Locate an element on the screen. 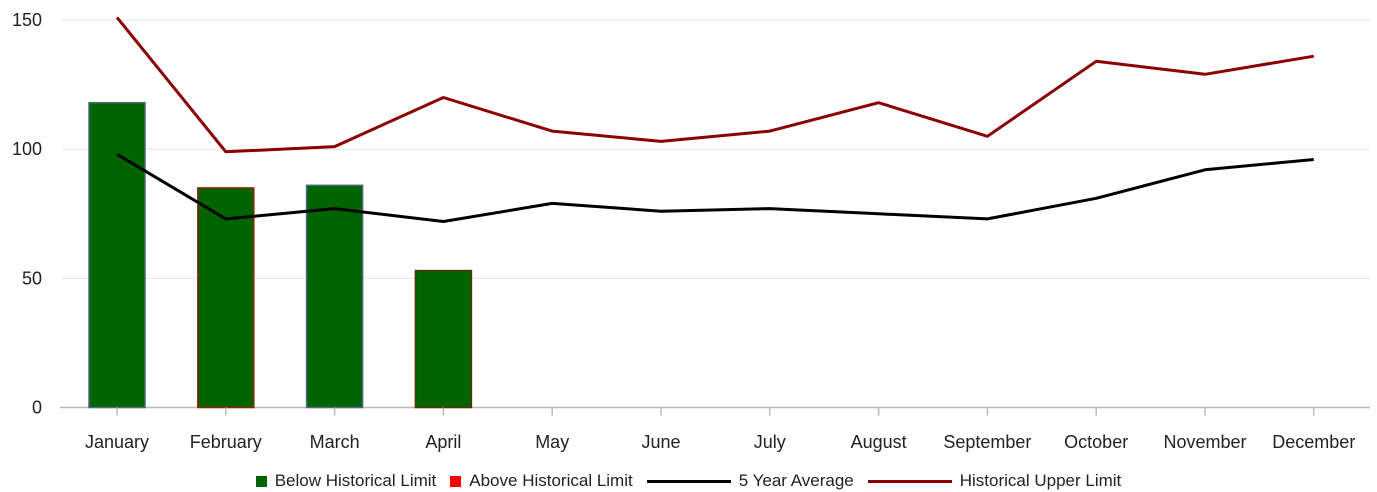  x-tick-label: April is located at coordinates (443, 442).